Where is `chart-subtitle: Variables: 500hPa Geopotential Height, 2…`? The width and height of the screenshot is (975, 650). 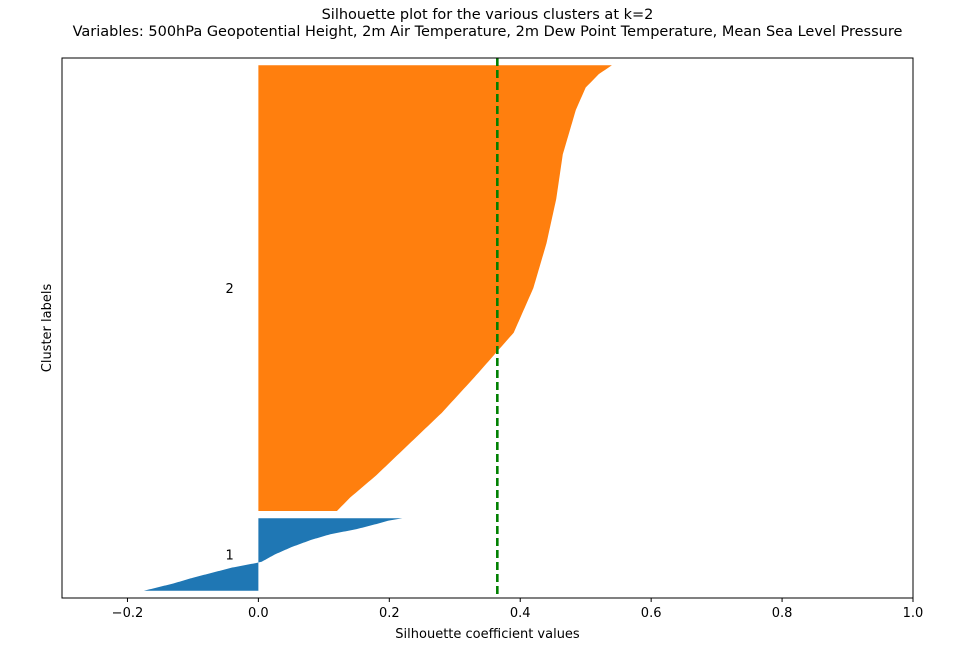 chart-subtitle: Variables: 500hPa Geopotential Height, 2… is located at coordinates (487, 32).